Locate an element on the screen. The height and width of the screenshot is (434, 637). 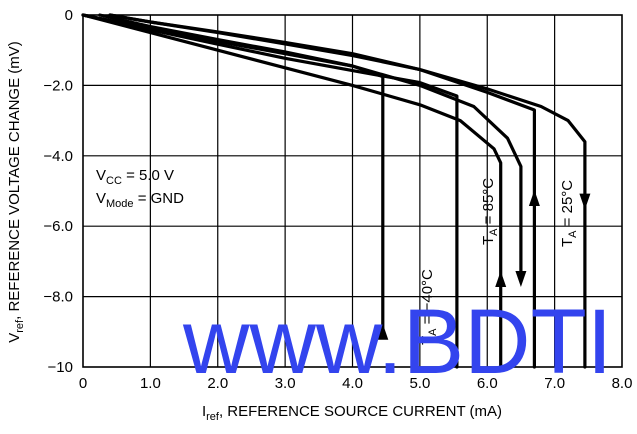
y-tick-label: −6.0 is located at coordinates (58, 226).